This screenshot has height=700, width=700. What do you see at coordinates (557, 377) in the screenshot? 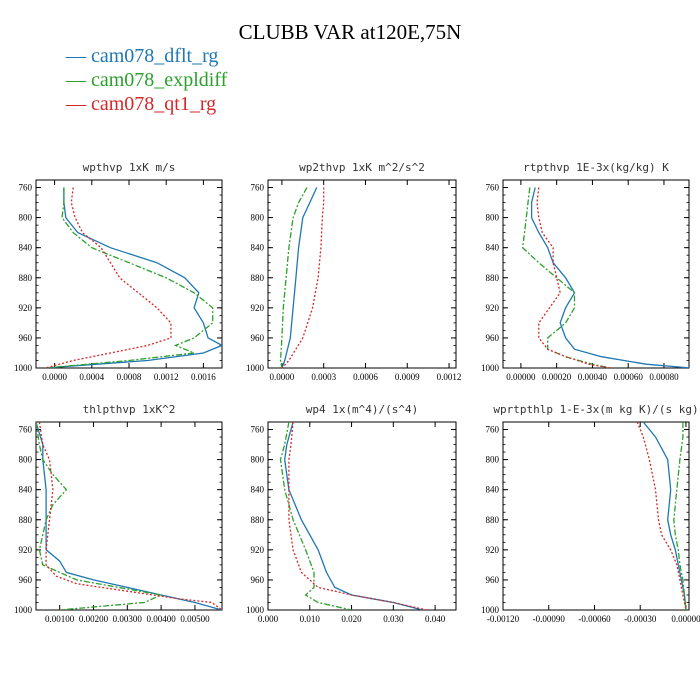
I see `x-tick-label: 0.00020` at bounding box center [557, 377].